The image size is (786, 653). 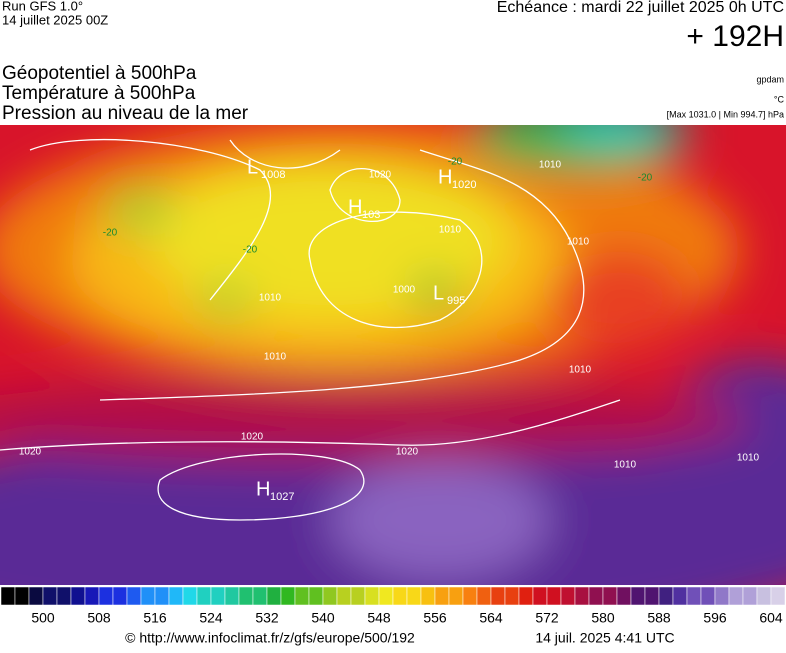 I want to click on isobar-label: 1000, so click(x=404, y=290).